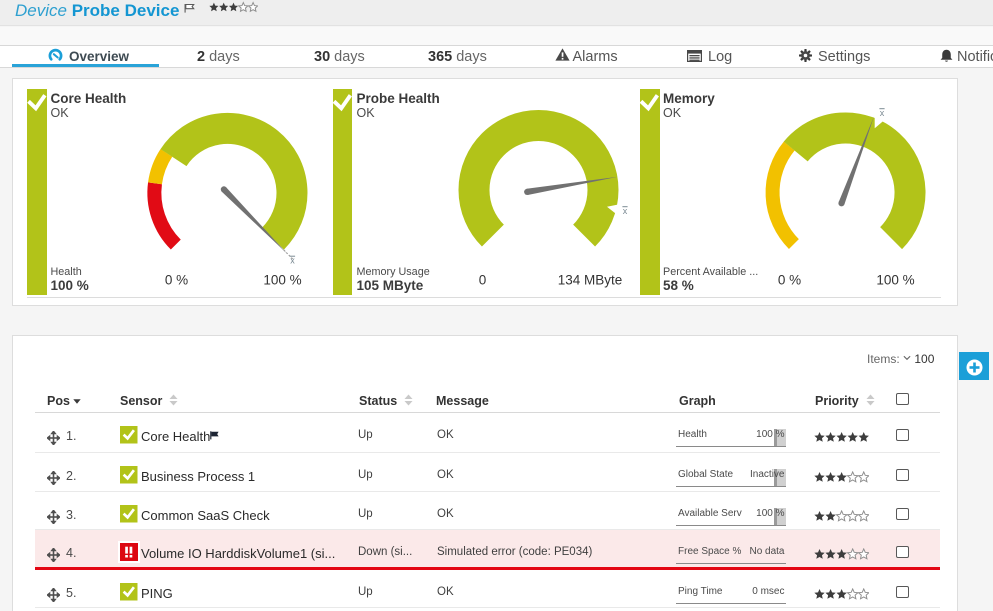 Image resolution: width=993 pixels, height=611 pixels. Describe the element at coordinates (483, 280) in the screenshot. I see `svg-text: 0` at that location.